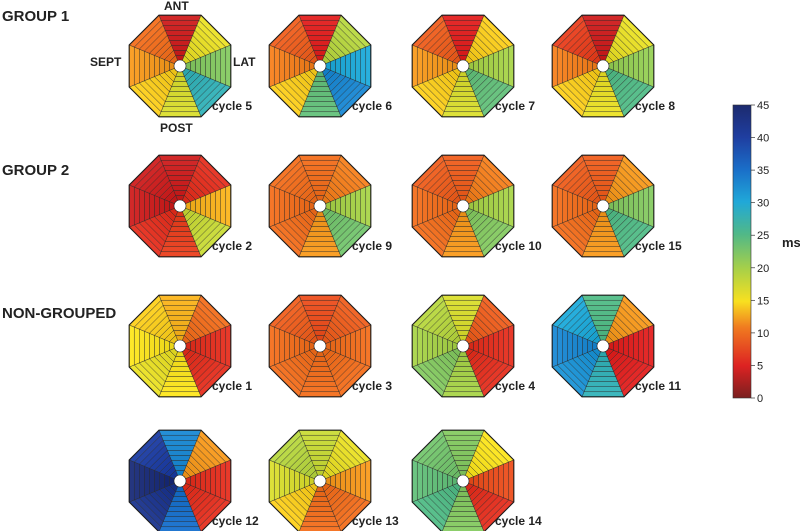  I want to click on group-1-label: GROUP 1, so click(36, 16).